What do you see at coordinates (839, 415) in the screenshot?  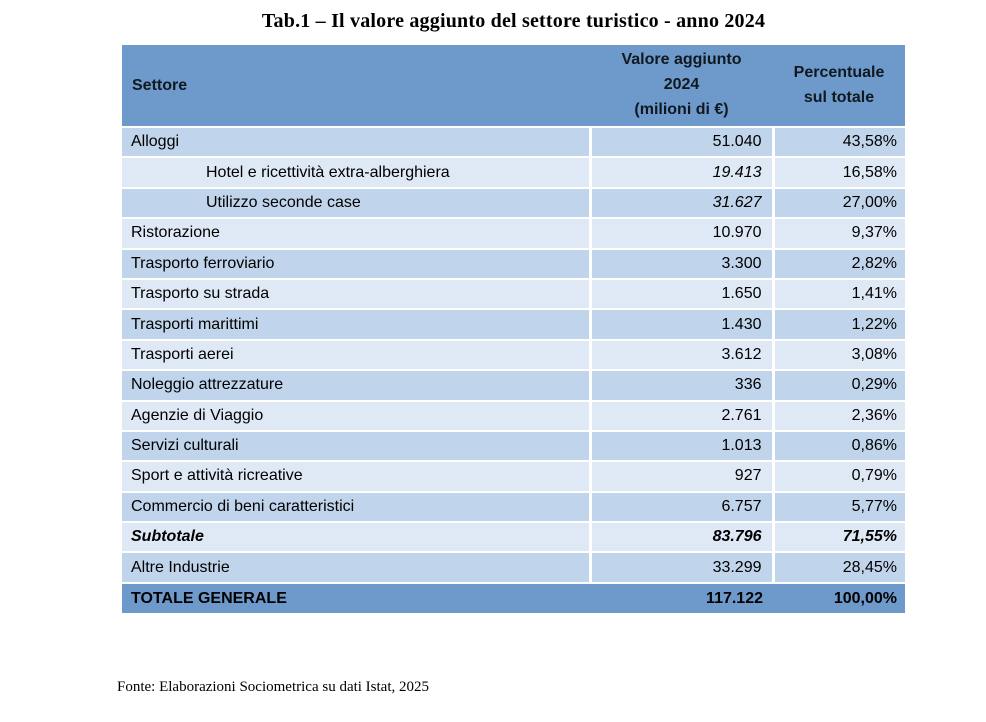 I see `percent-cell: 2,36%` at bounding box center [839, 415].